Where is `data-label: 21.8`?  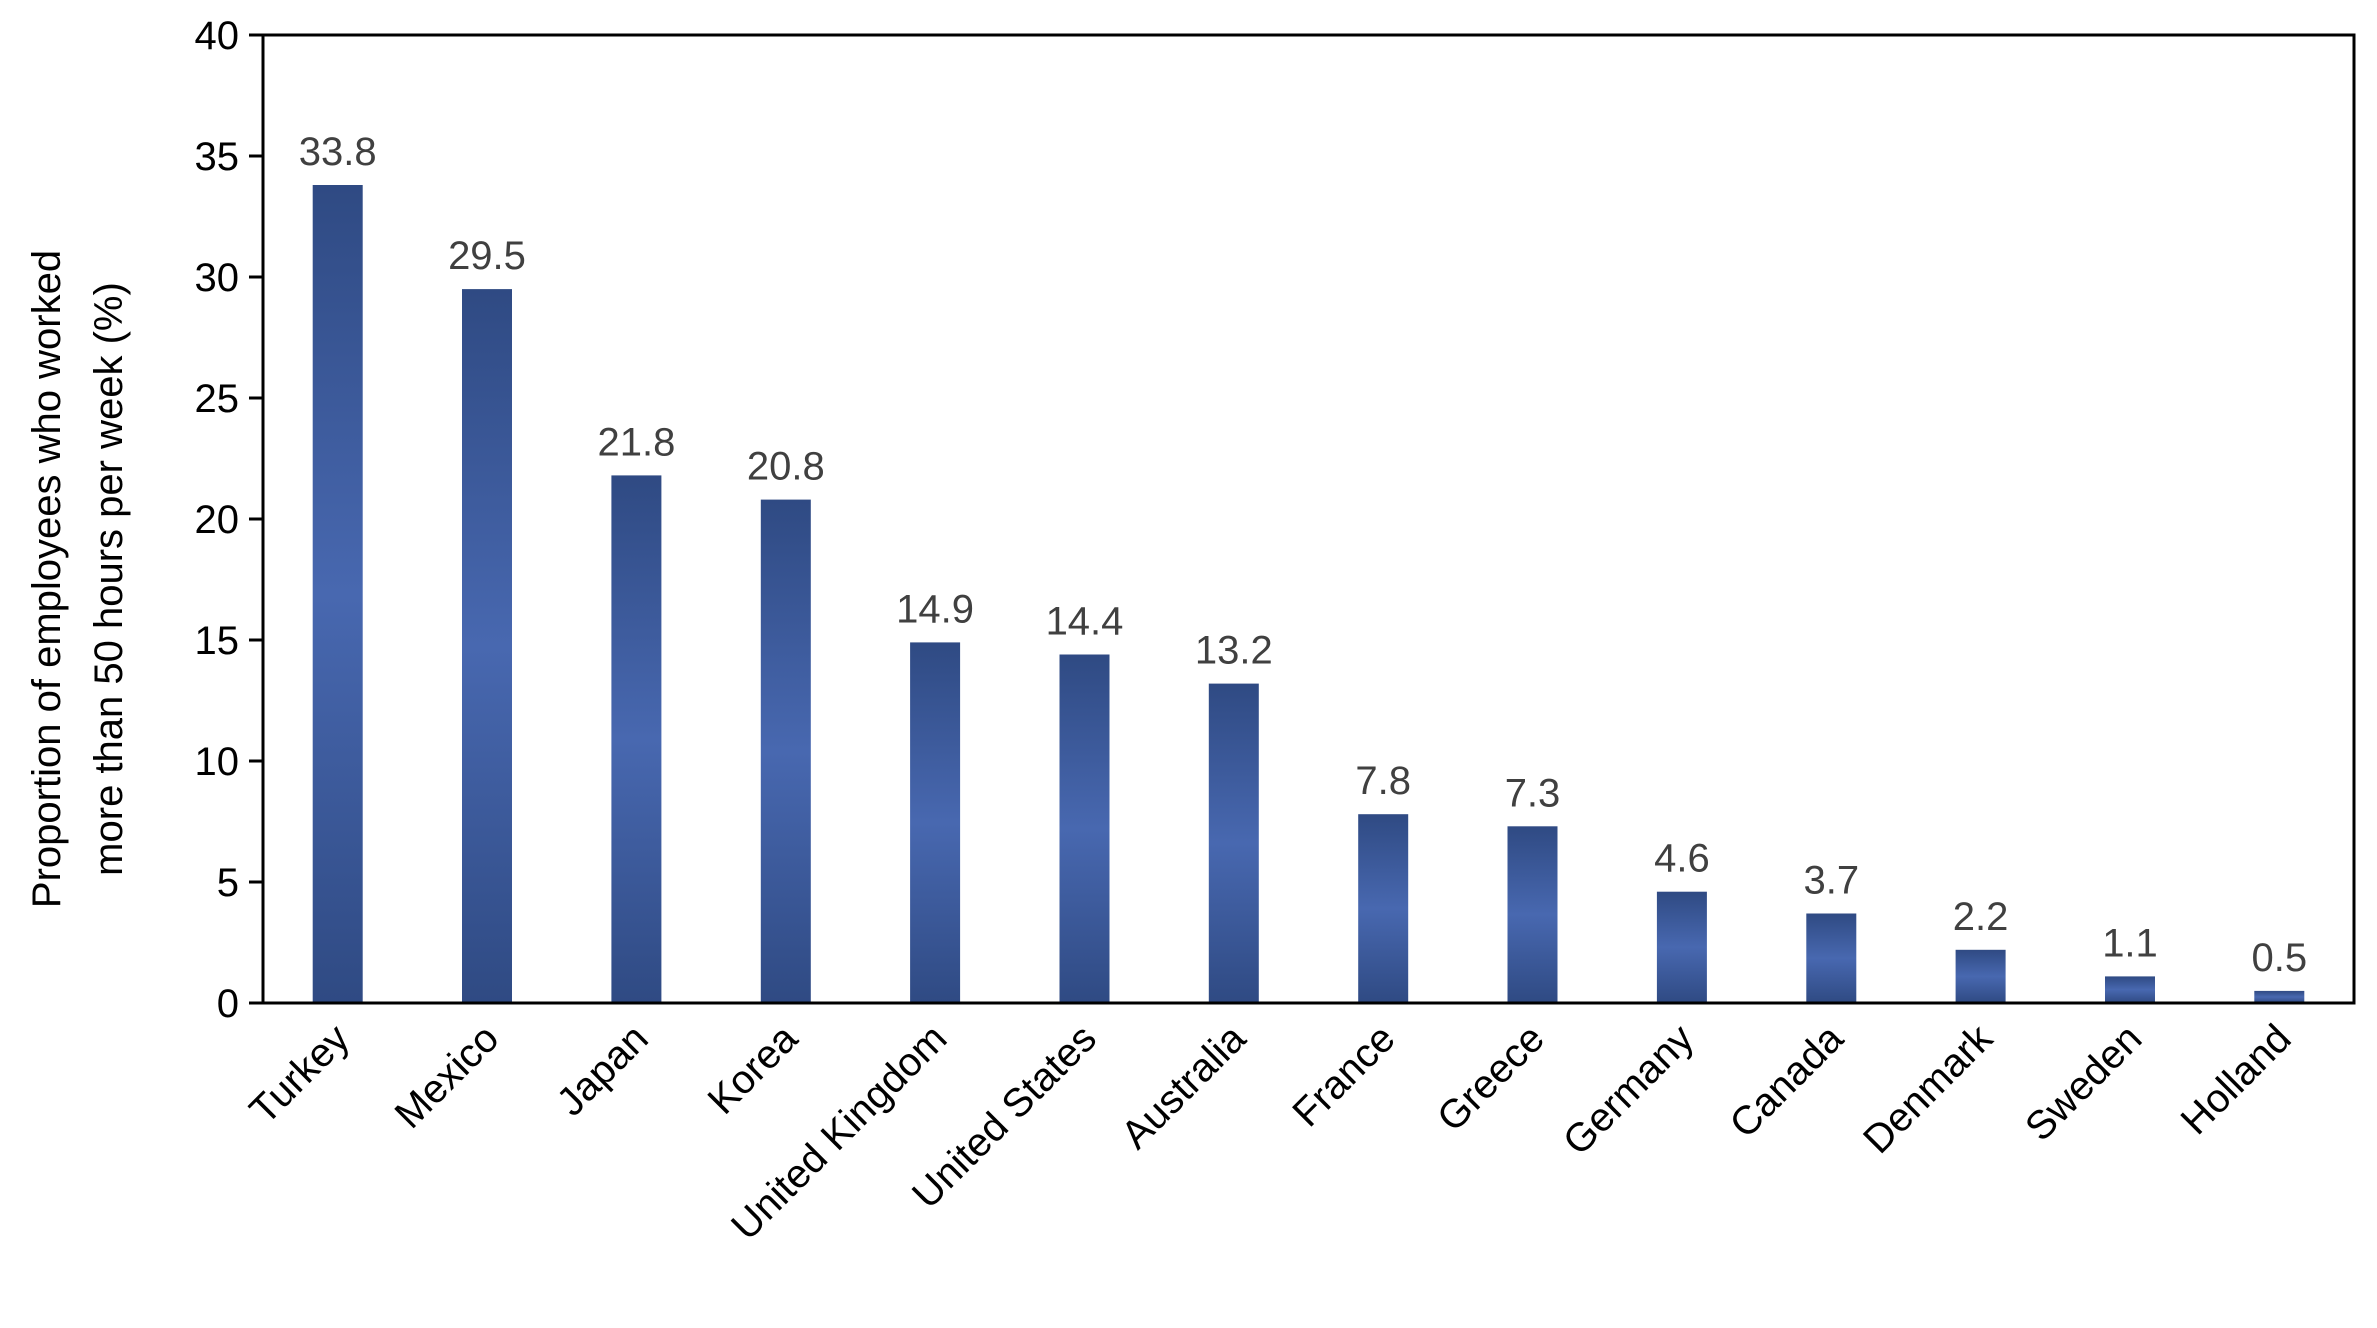 data-label: 21.8 is located at coordinates (636, 442).